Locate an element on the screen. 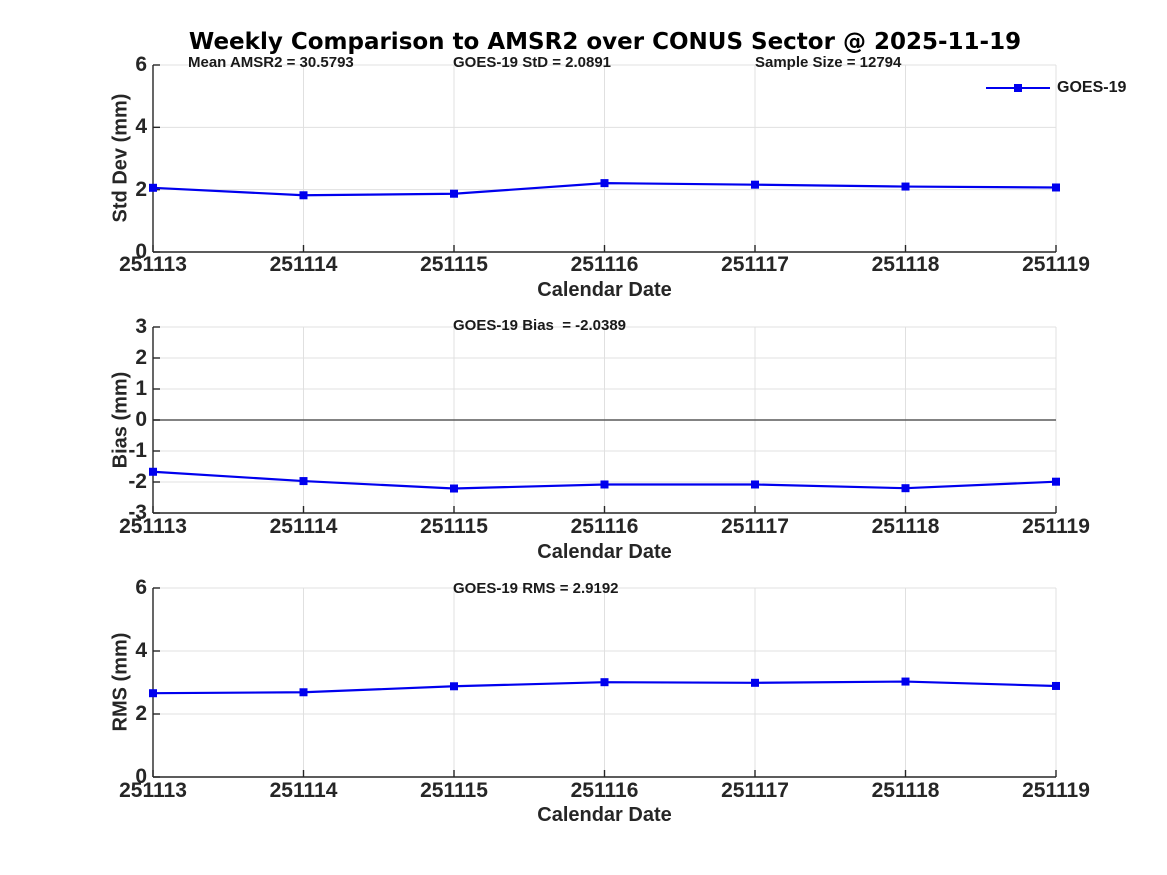 The width and height of the screenshot is (1167, 875). y-tick-label: -2 is located at coordinates (137, 481).